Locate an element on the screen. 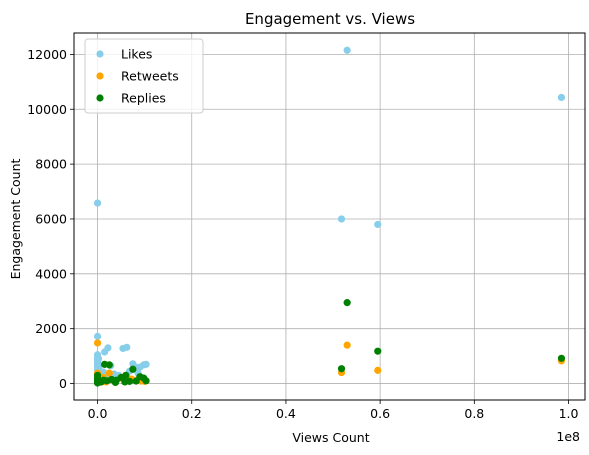  legend-marker-replies is located at coordinates (100, 98).